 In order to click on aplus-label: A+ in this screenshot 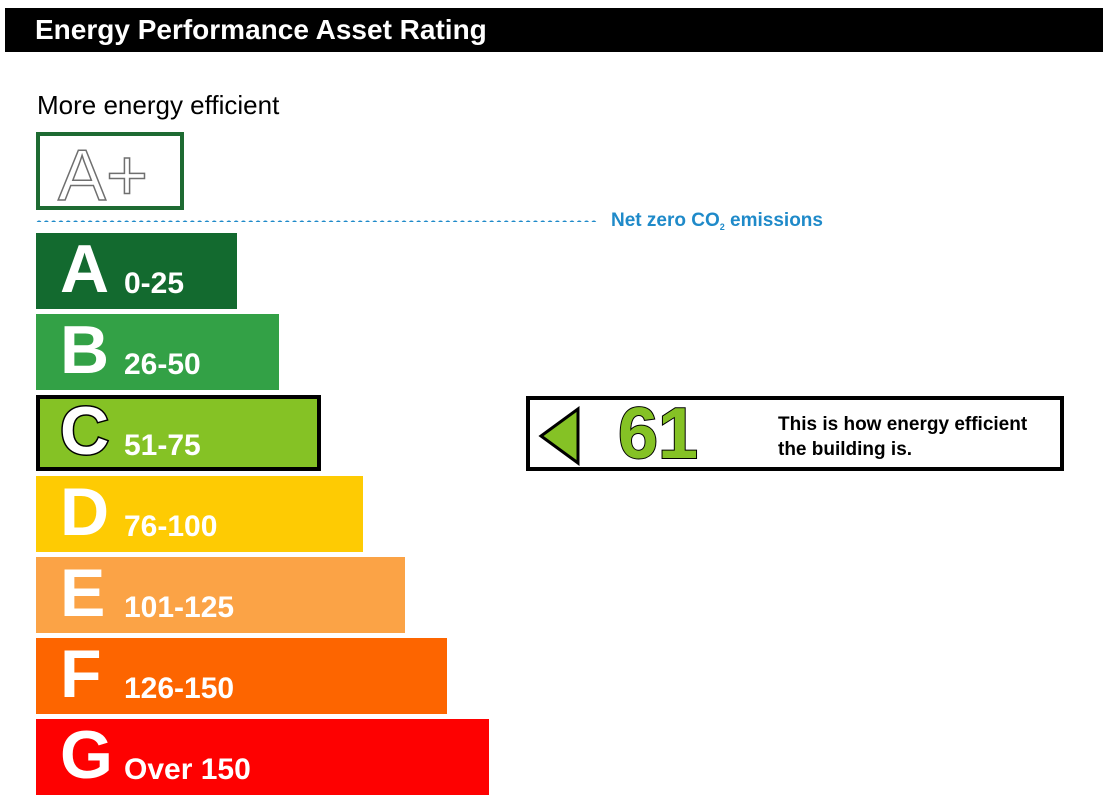, I will do `click(103, 171)`.